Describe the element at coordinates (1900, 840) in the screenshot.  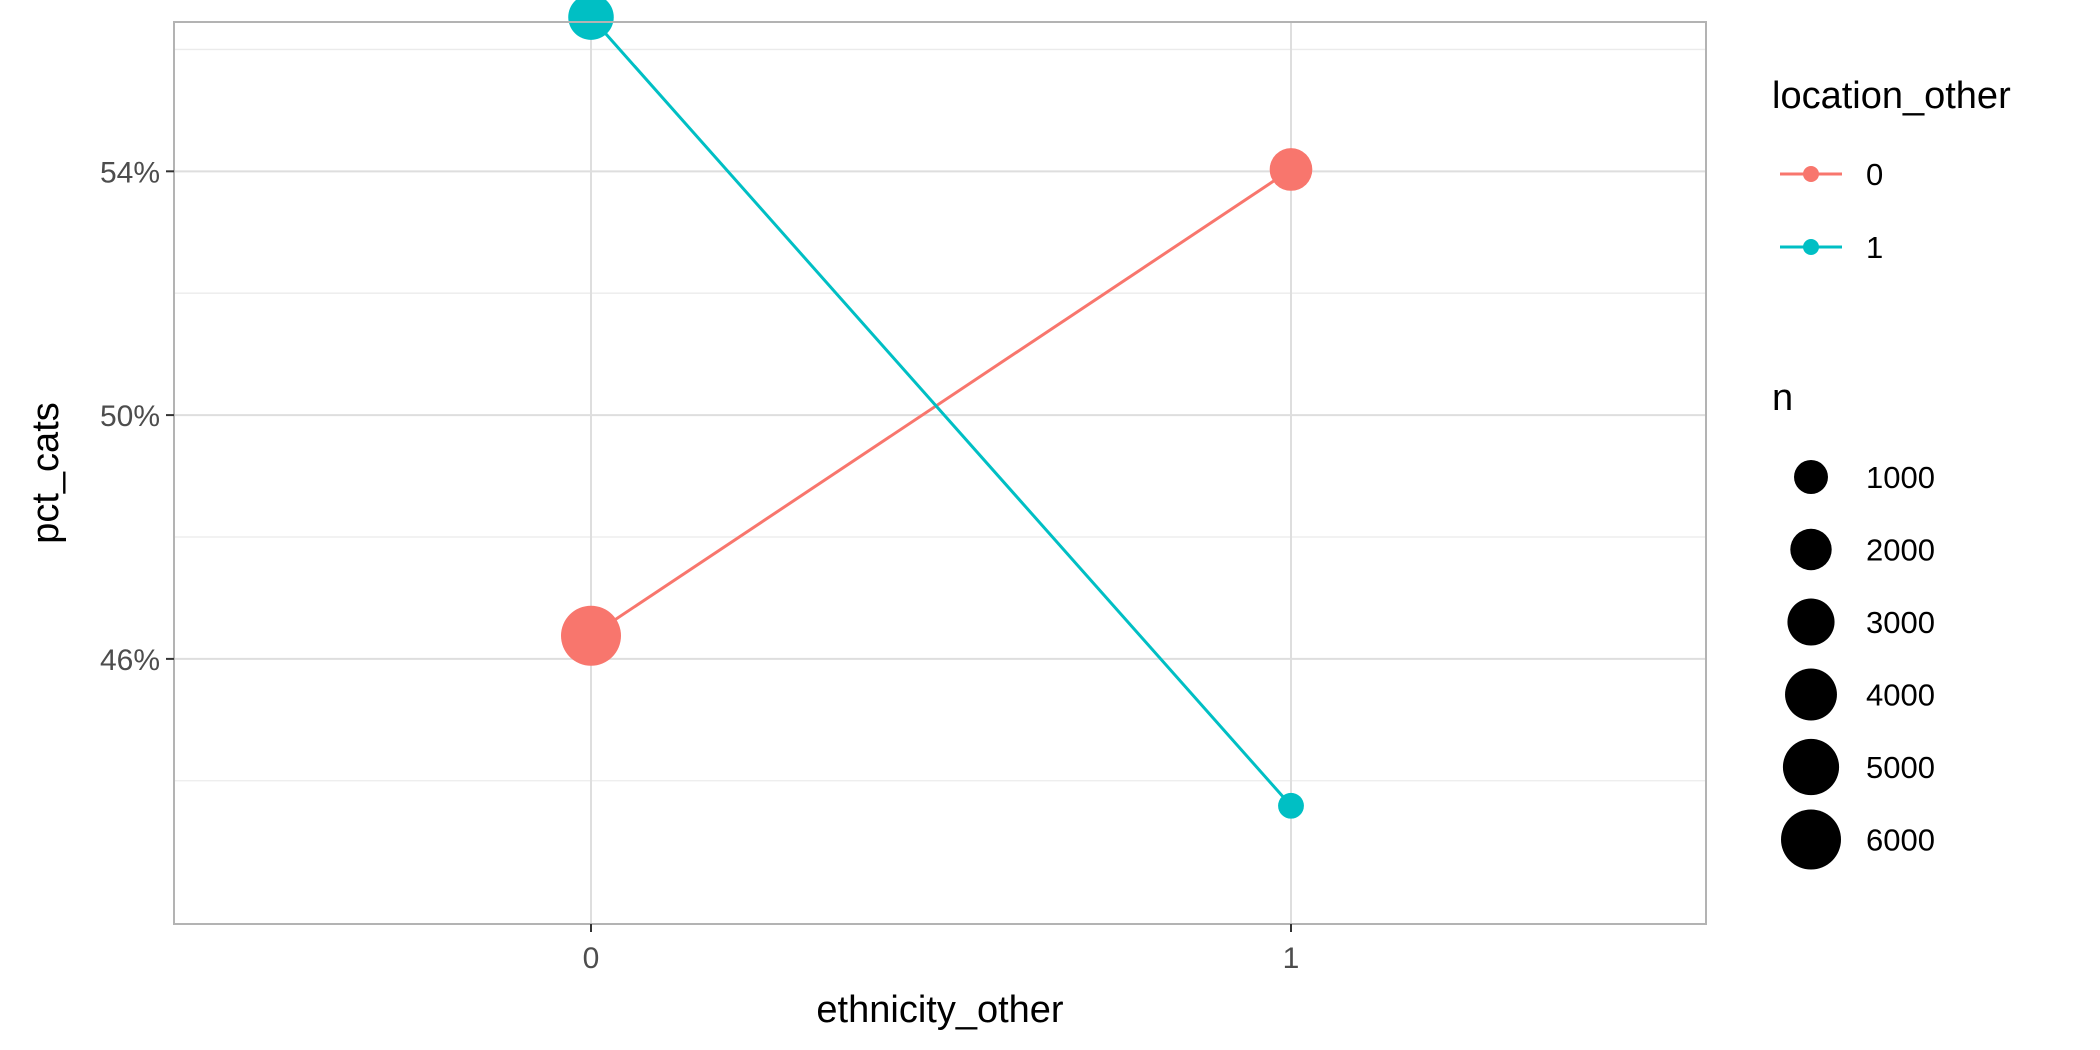
I see `size-legend-label: 6000` at that location.